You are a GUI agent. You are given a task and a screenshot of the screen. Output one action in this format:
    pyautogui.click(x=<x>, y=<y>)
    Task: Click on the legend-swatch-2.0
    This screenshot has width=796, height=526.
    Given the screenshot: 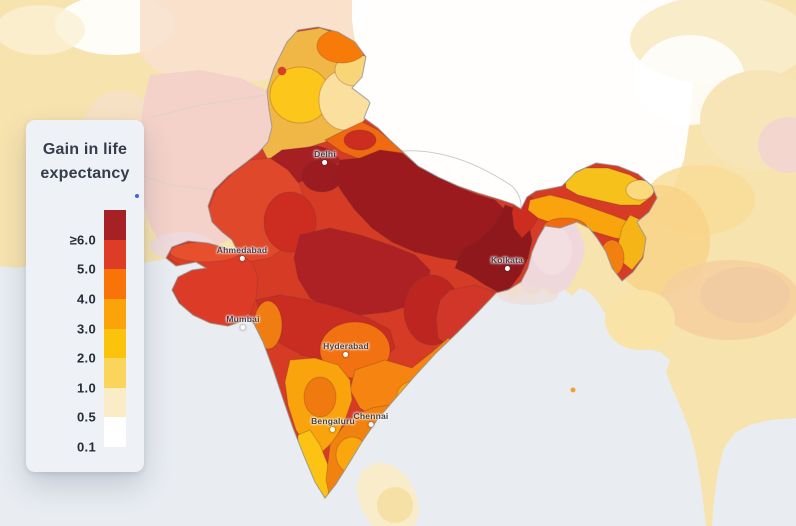 What is the action you would take?
    pyautogui.click(x=115, y=343)
    